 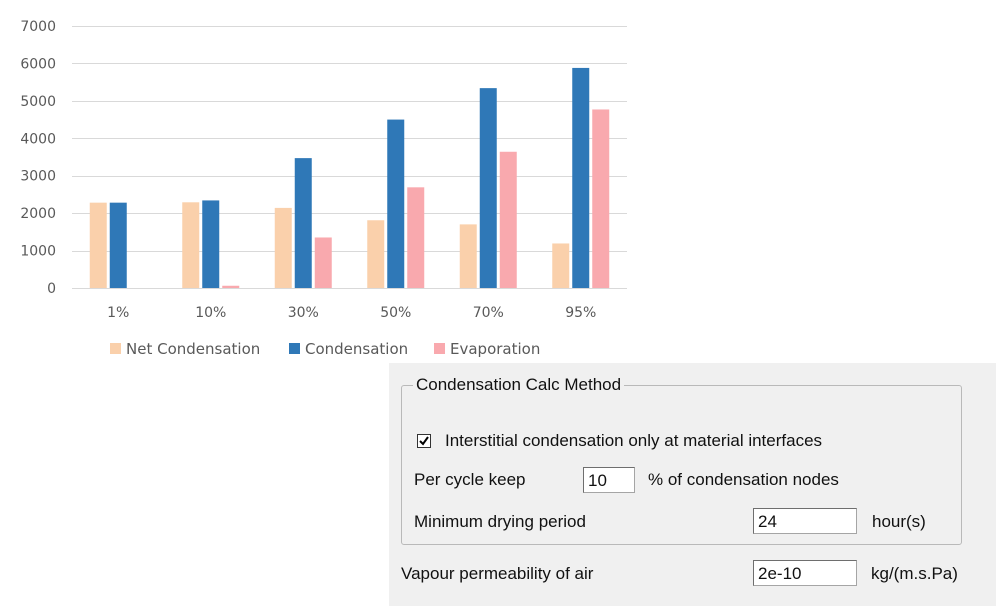 What do you see at coordinates (356, 349) in the screenshot?
I see `legend-label: Condensation` at bounding box center [356, 349].